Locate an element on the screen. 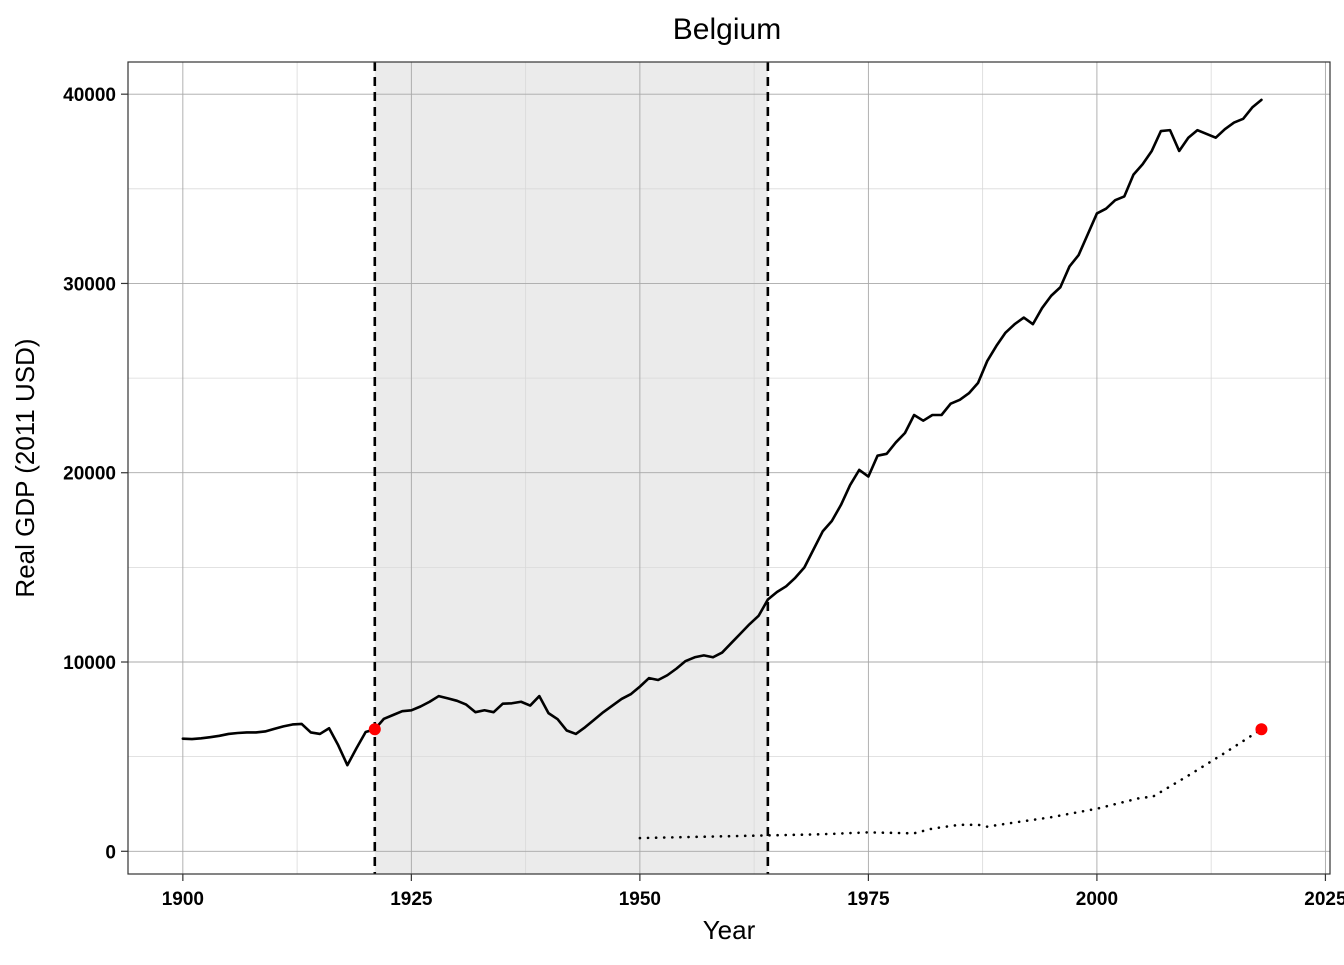 The width and height of the screenshot is (1344, 965). x-tick-label: 1900 is located at coordinates (183, 899).